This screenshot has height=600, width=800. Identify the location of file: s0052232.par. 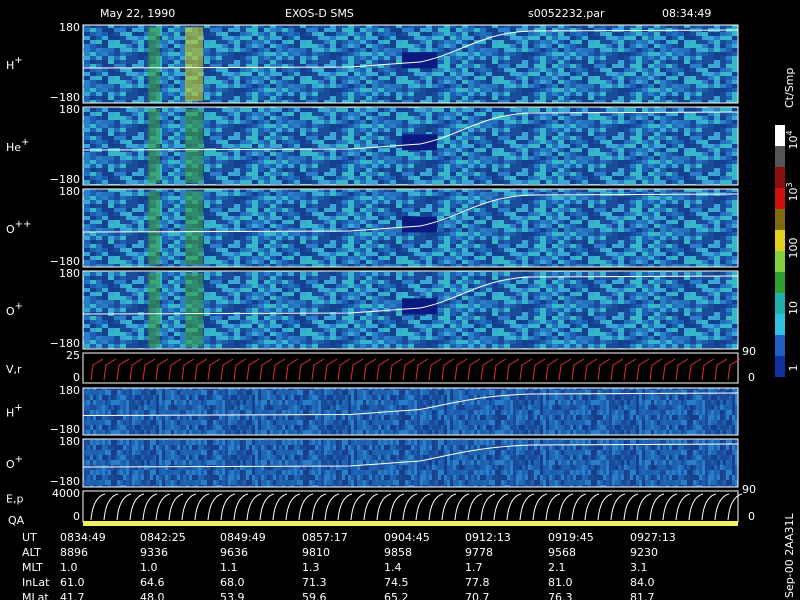
(566, 13).